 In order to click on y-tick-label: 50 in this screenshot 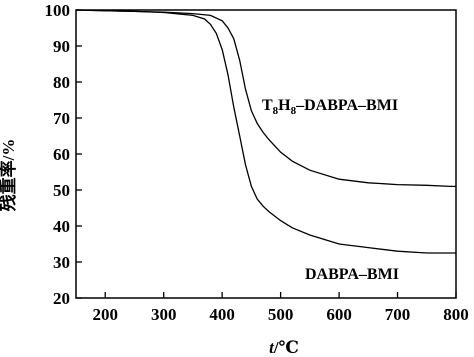, I will do `click(61, 190)`.